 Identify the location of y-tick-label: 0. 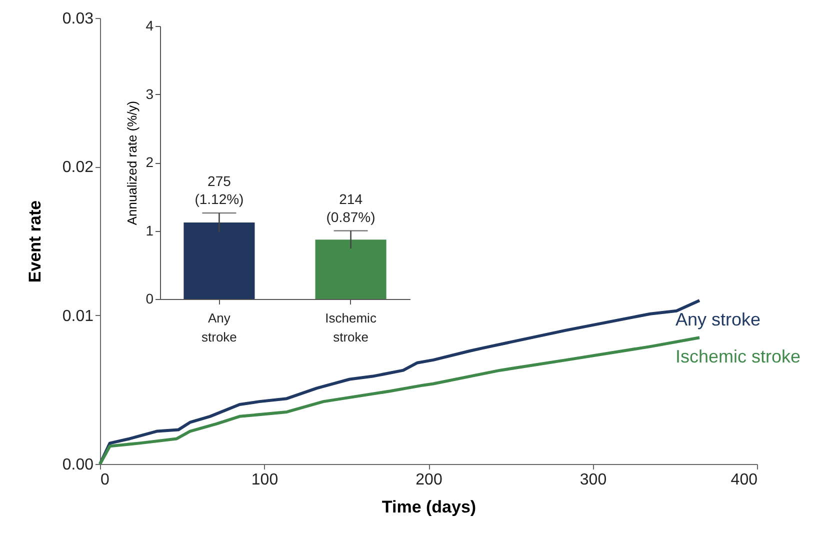
(150, 298).